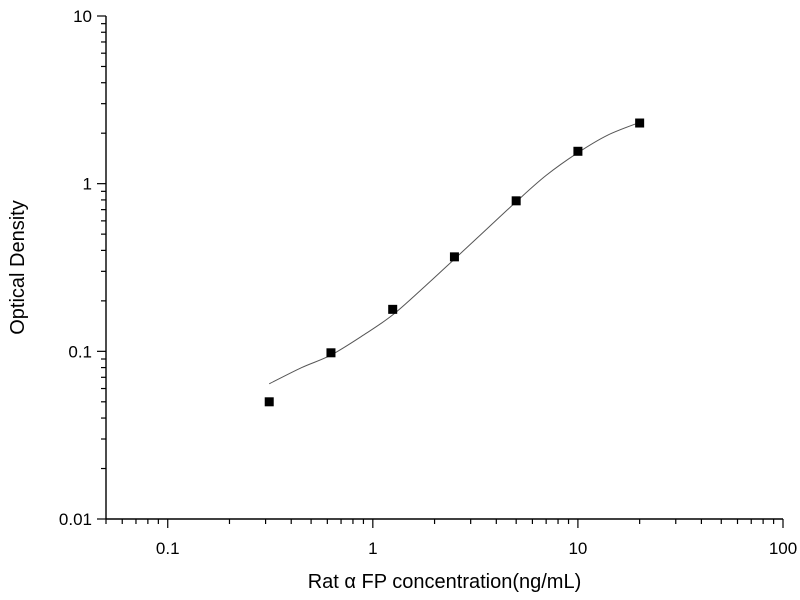 This screenshot has height=600, width=800. What do you see at coordinates (168, 548) in the screenshot?
I see `x-tick-label: 0.1` at bounding box center [168, 548].